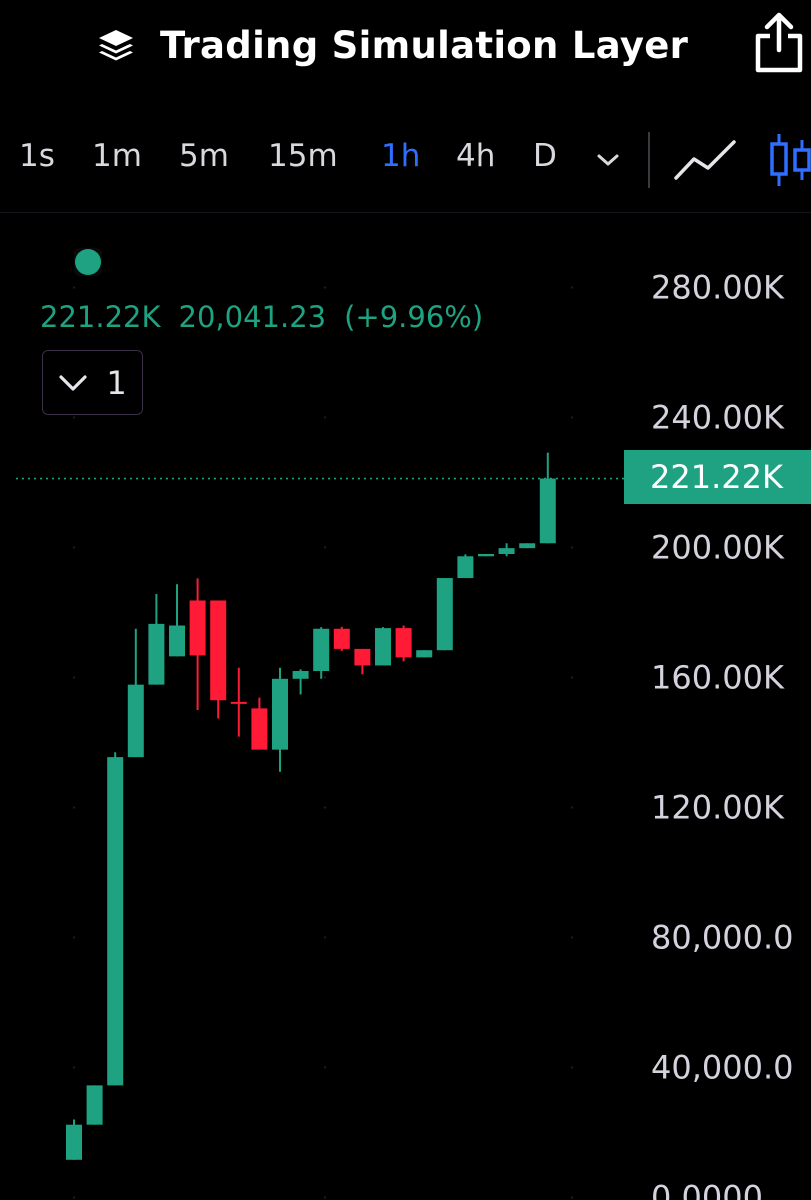 The width and height of the screenshot is (811, 1200). What do you see at coordinates (204, 156) in the screenshot?
I see `timeframe-5m: 5m` at bounding box center [204, 156].